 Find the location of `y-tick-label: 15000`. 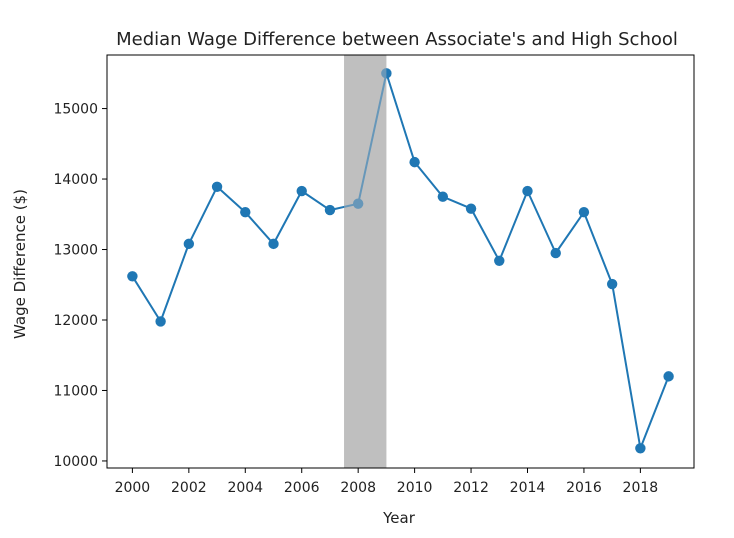

y-tick-label: 15000 is located at coordinates (75, 110).